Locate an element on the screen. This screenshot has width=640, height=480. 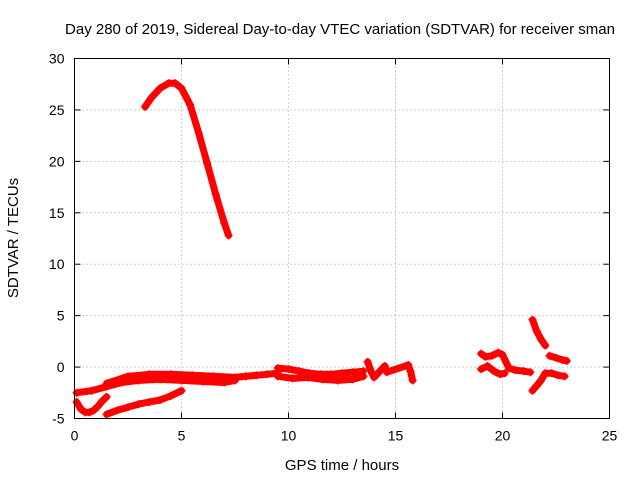
y-tick-label: -5 is located at coordinates (58, 419).